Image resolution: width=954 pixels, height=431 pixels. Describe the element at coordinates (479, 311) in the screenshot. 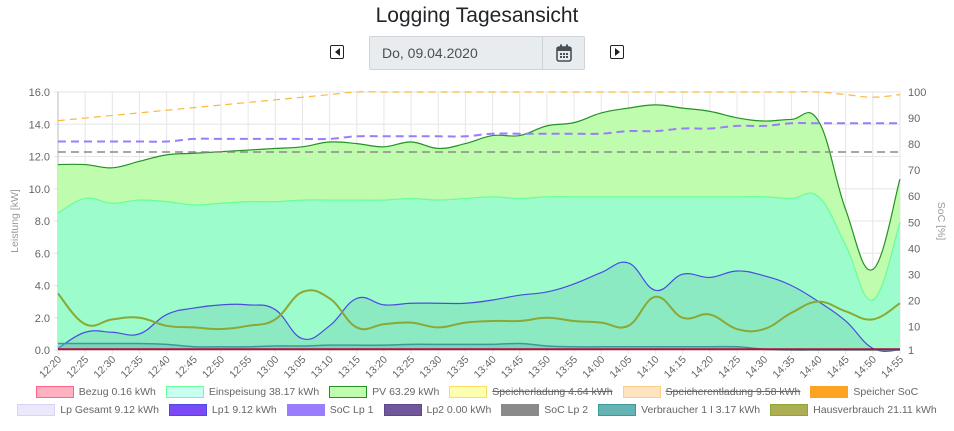

I see `line-hausverbrauch-21-11-kwh` at that location.